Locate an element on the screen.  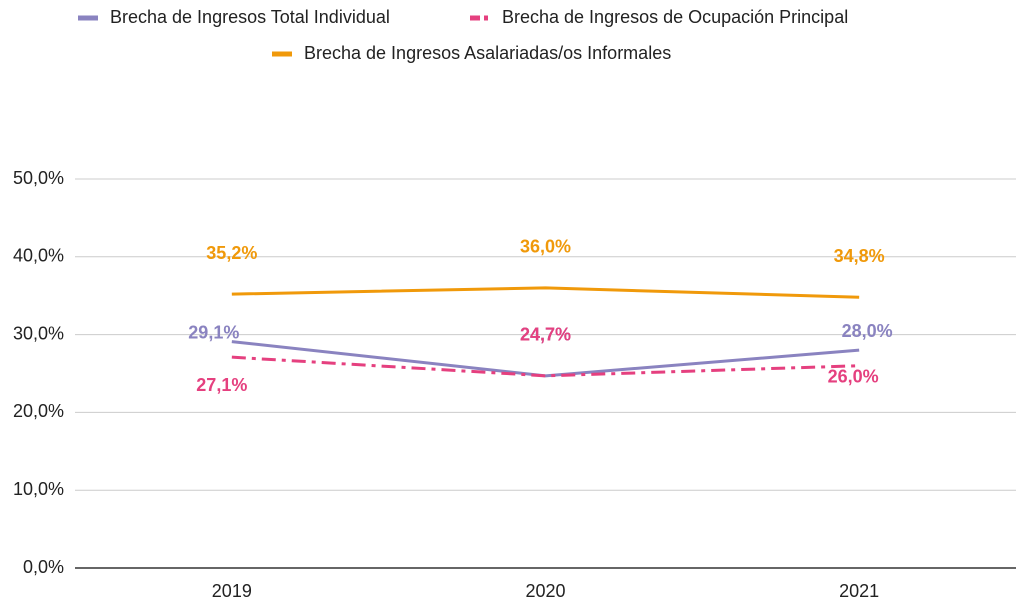
data-label: 35,2% is located at coordinates (231, 253).